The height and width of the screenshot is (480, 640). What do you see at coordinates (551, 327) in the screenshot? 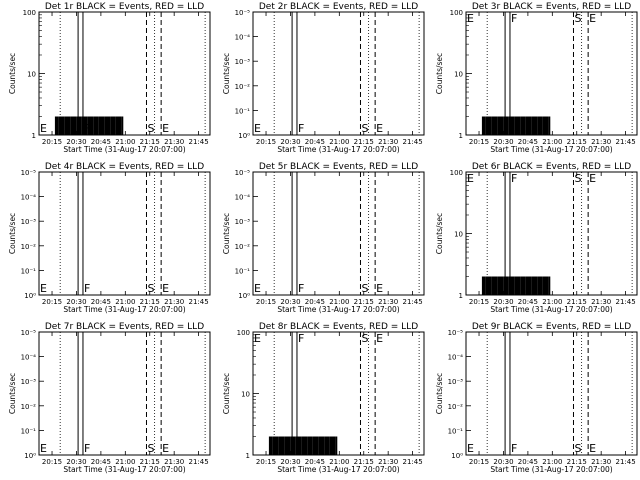
I see `panel-title: Det 9r BLACK = Events, RED = LLD` at bounding box center [551, 327].